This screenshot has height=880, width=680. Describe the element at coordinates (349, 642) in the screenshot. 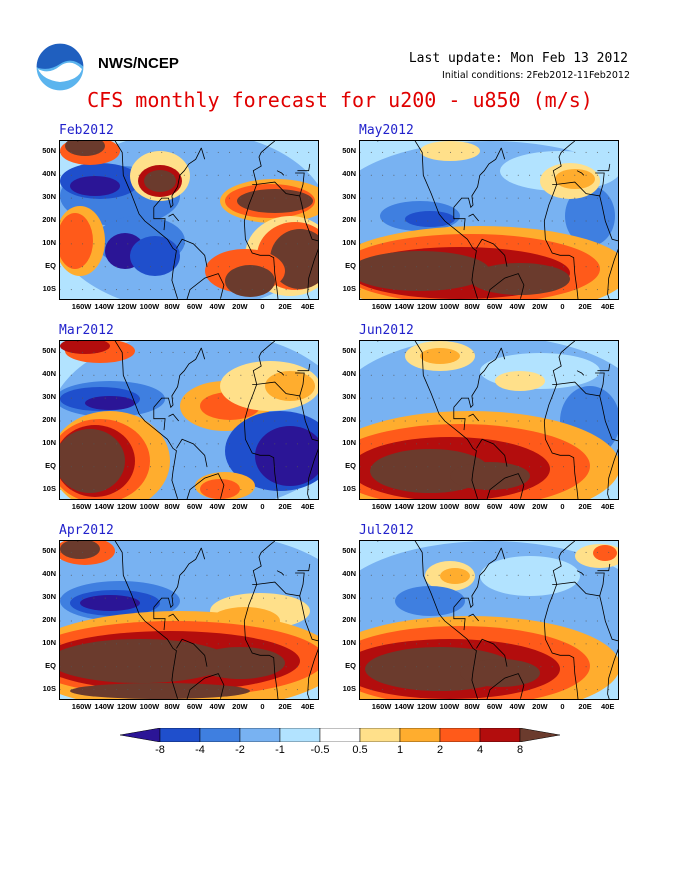

I see `y-tick-label: 10N` at that location.